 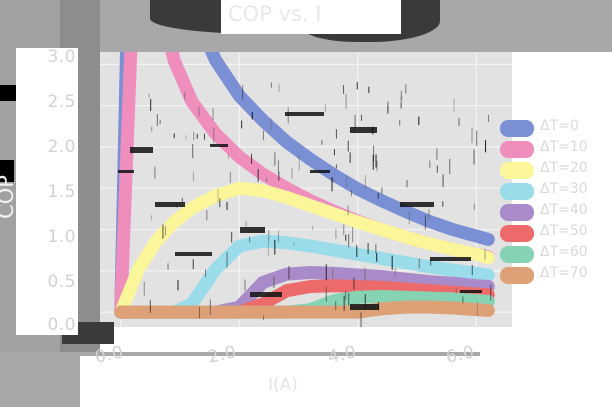 I want to click on y-axis-label: COP, so click(x=9, y=197).